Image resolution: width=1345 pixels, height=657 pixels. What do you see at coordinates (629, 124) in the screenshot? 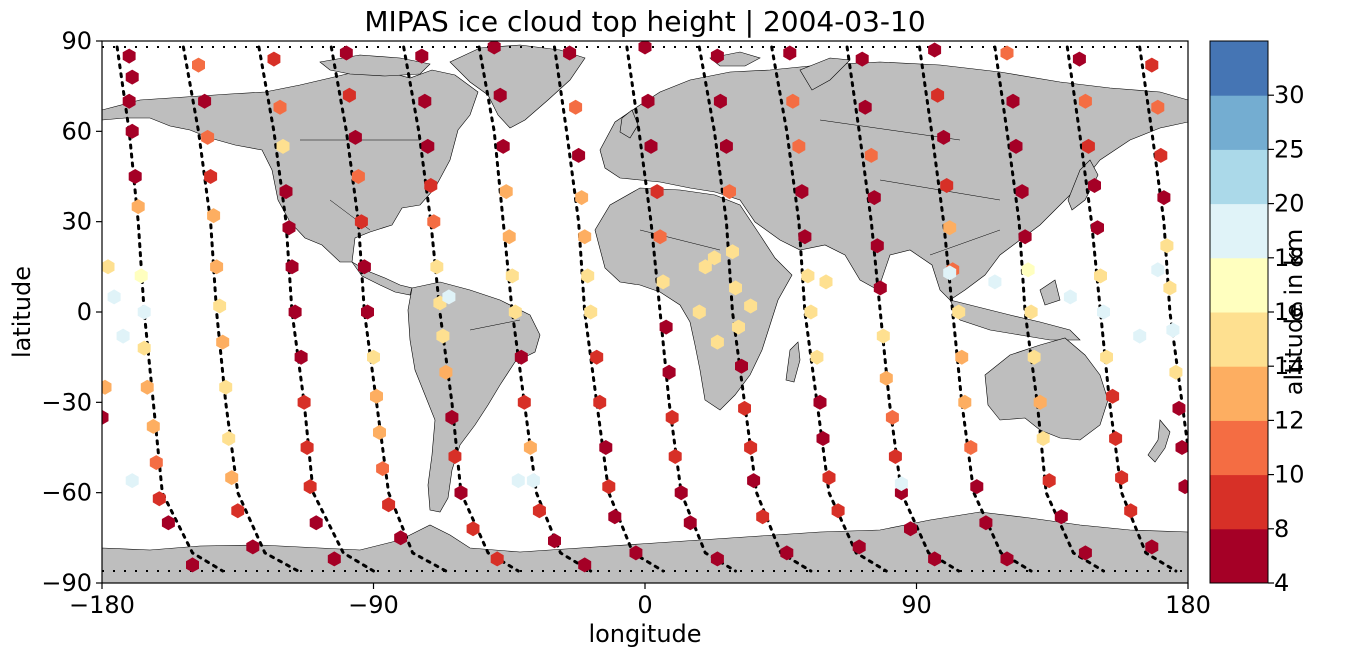
I see `british-isles` at bounding box center [629, 124].